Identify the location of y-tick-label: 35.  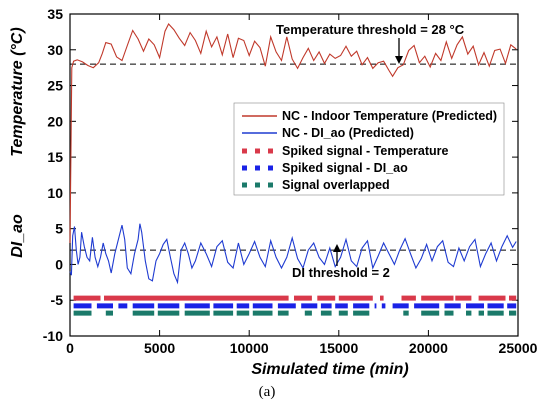
(55, 14).